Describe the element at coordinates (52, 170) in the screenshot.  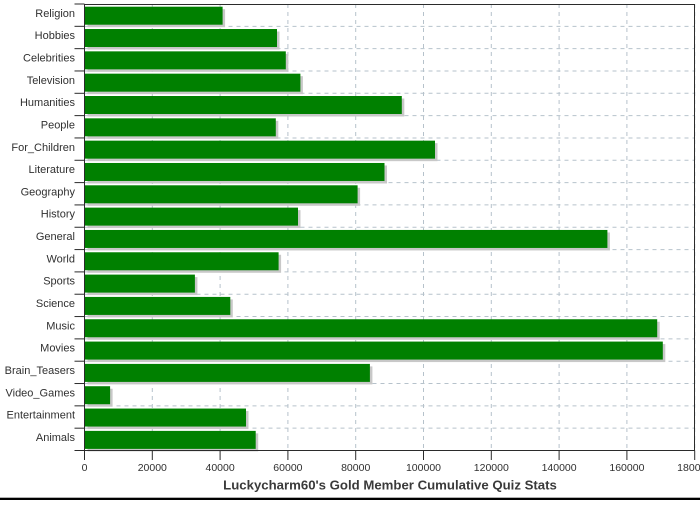
I see `svg-text: Literature` at that location.